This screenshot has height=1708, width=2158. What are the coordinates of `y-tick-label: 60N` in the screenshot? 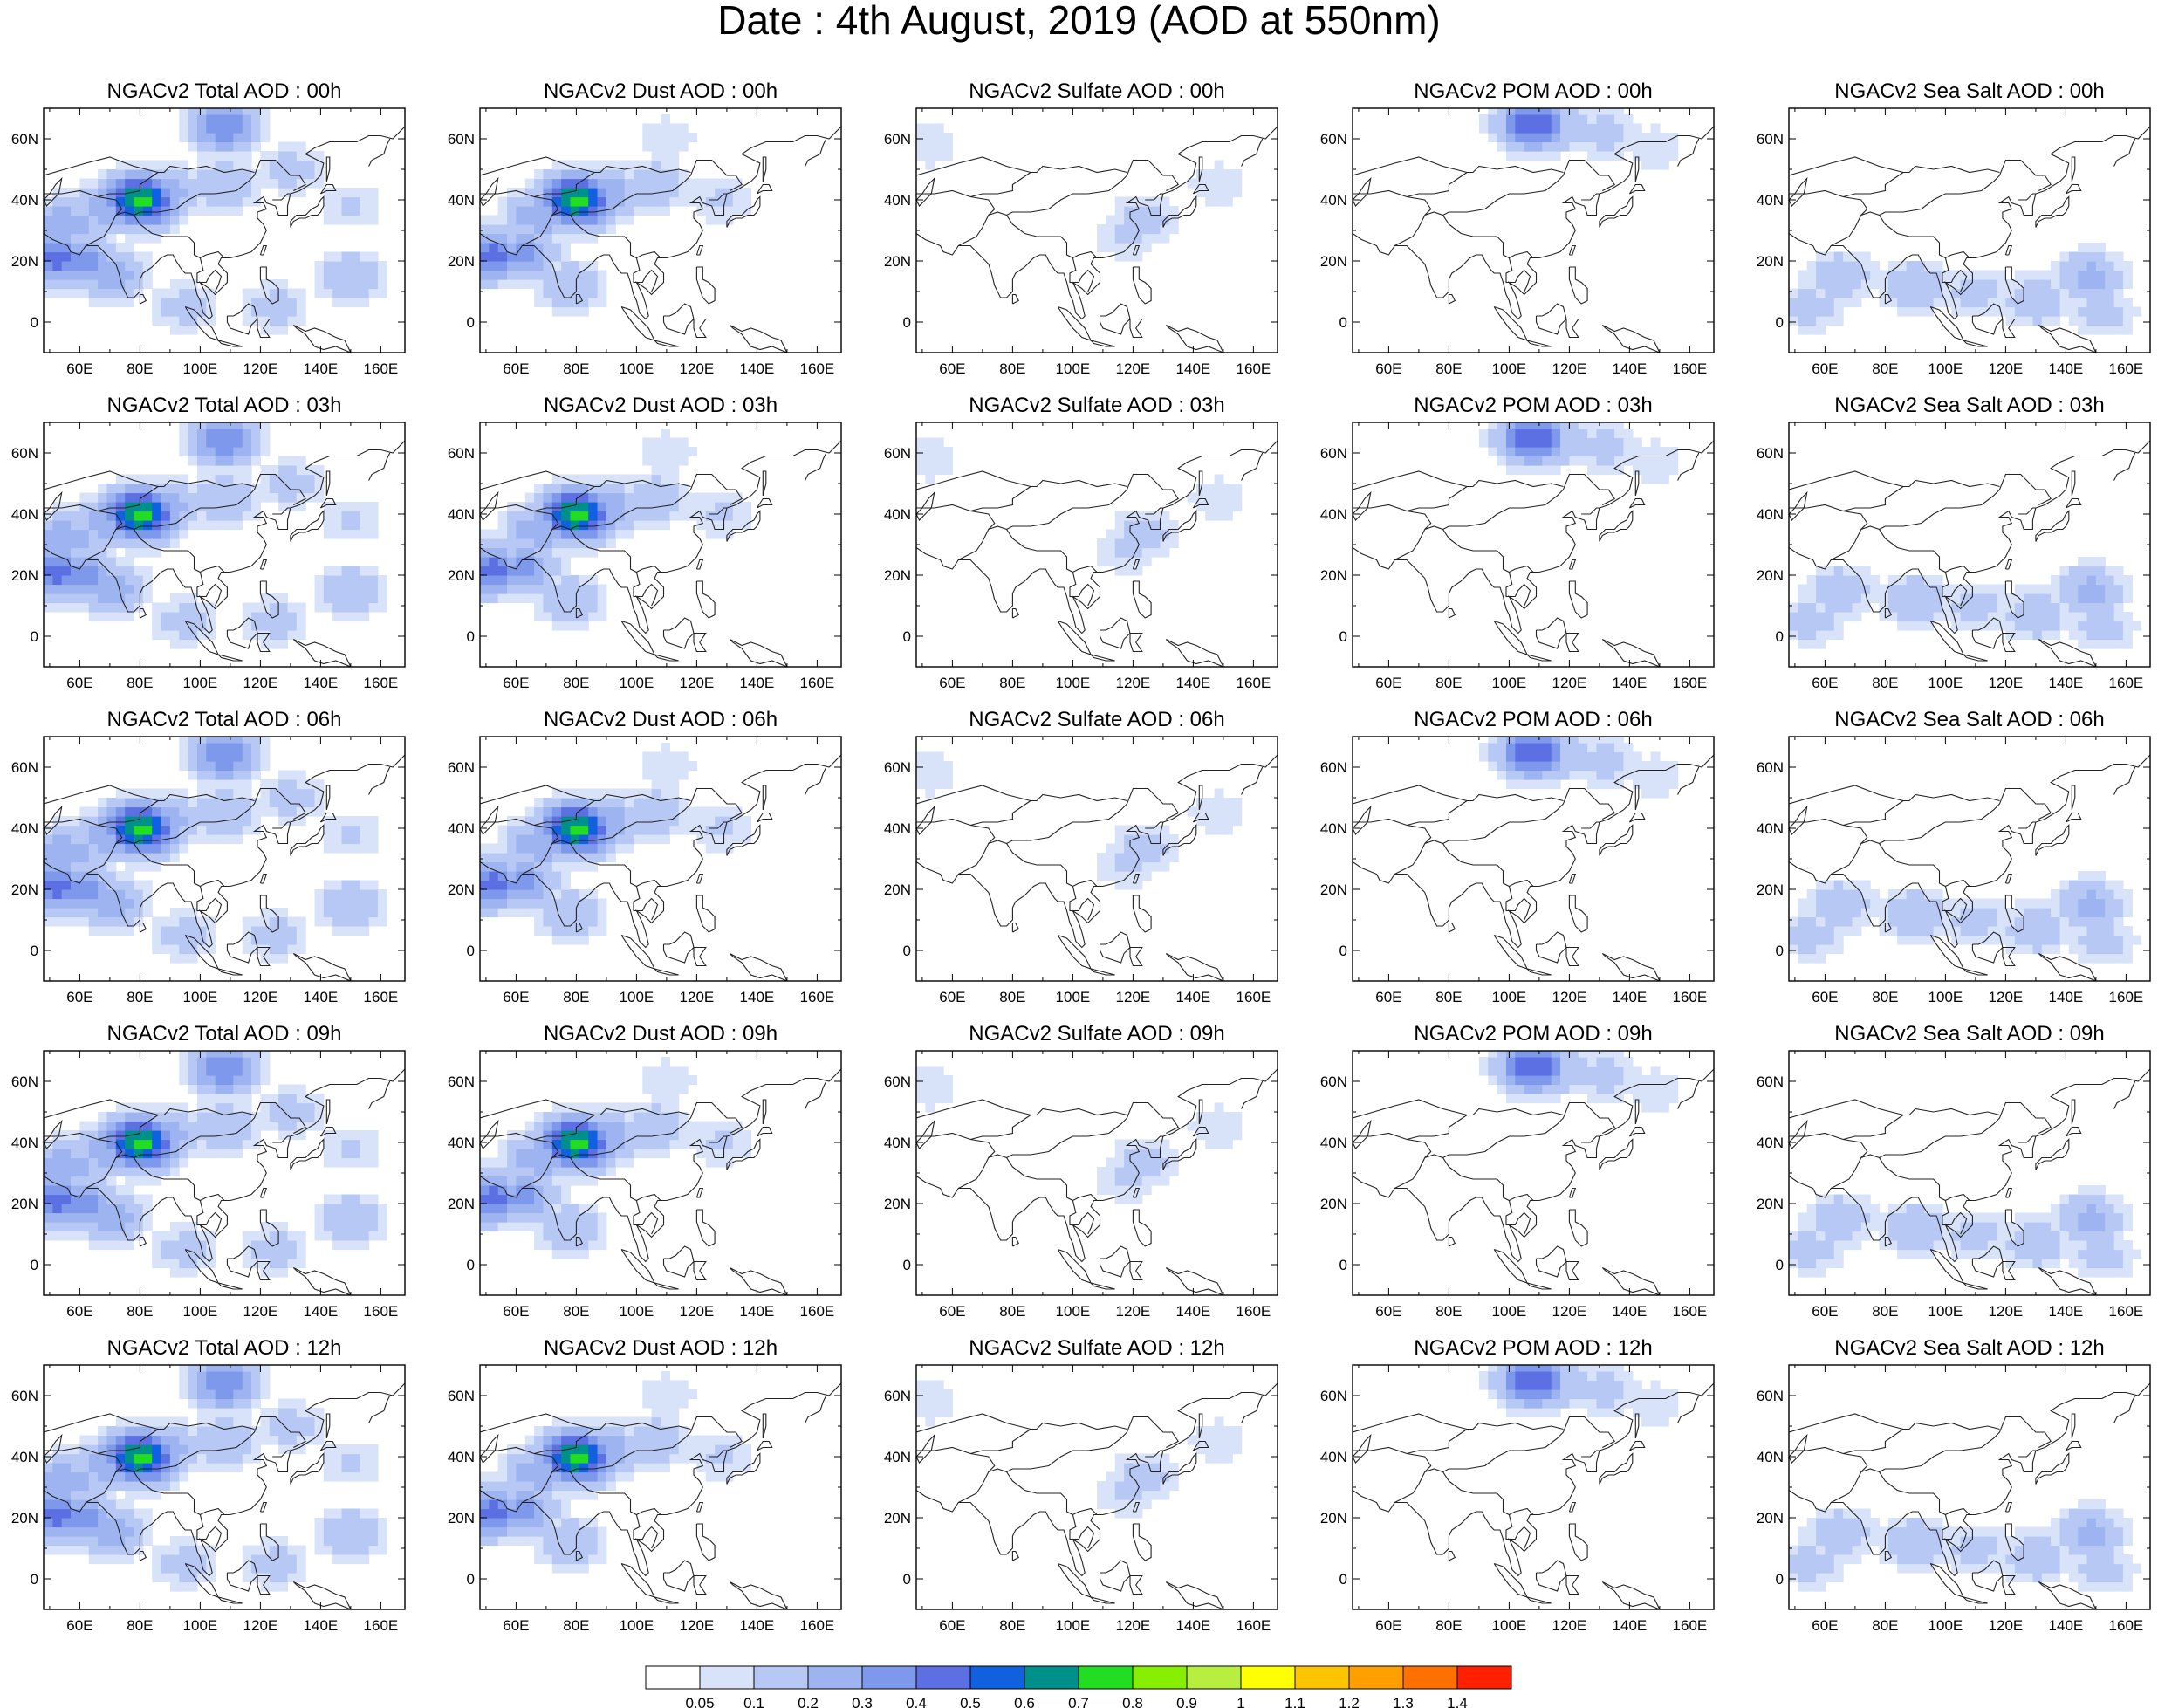 It's located at (24, 453).